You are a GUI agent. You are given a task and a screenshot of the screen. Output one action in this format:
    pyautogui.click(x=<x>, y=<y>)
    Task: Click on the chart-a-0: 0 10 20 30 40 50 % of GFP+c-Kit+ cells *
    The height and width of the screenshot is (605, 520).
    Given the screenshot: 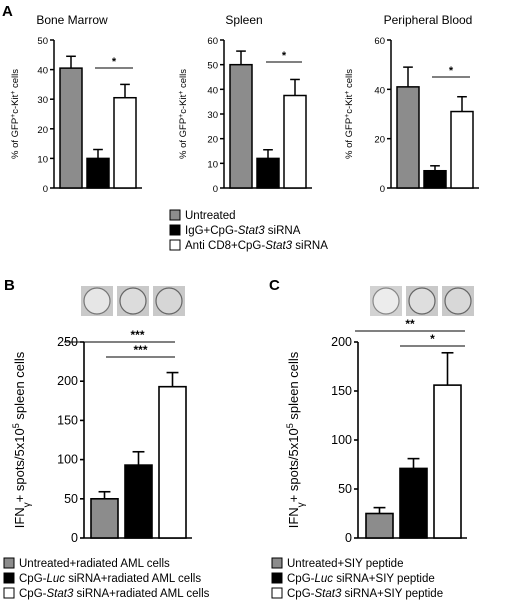 What is the action you would take?
    pyautogui.click(x=76, y=115)
    